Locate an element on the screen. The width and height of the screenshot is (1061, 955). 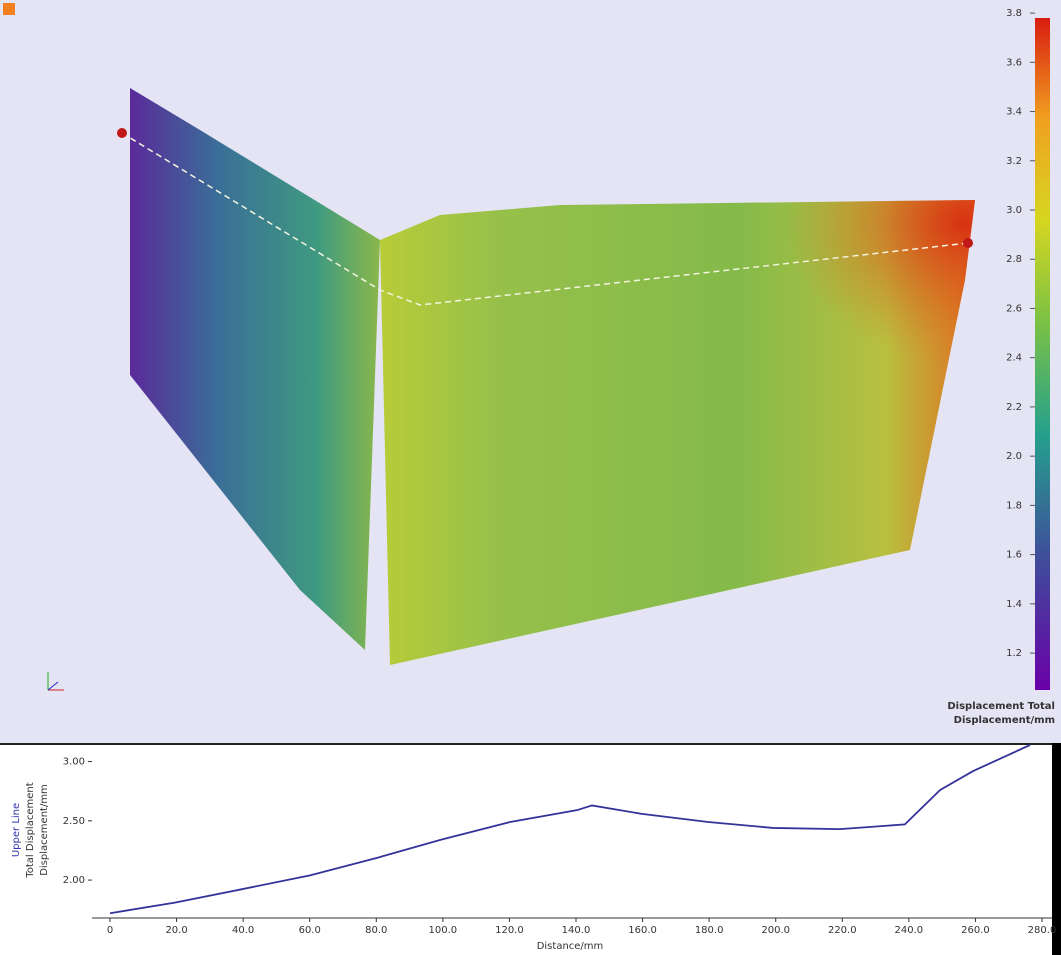
colorbar is located at coordinates (1042, 354).